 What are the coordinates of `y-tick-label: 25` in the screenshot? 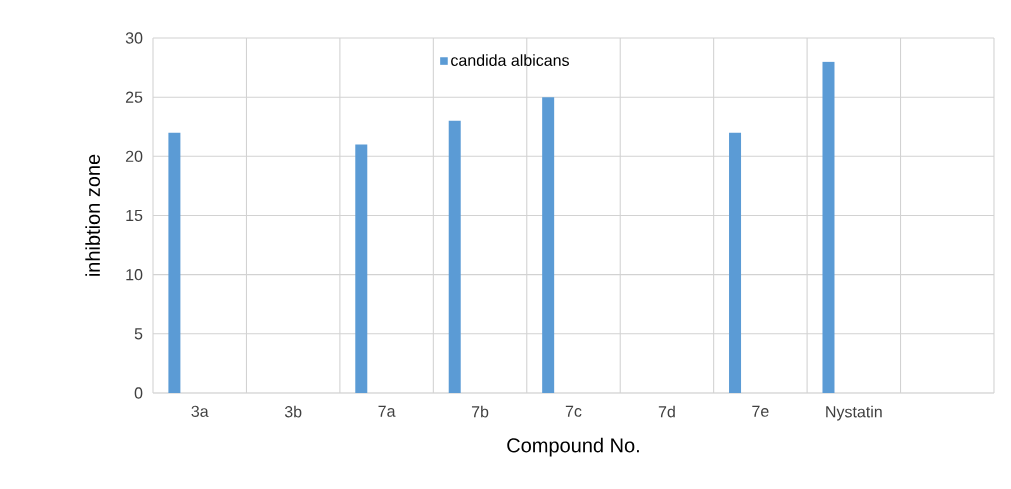 It's located at (134, 97).